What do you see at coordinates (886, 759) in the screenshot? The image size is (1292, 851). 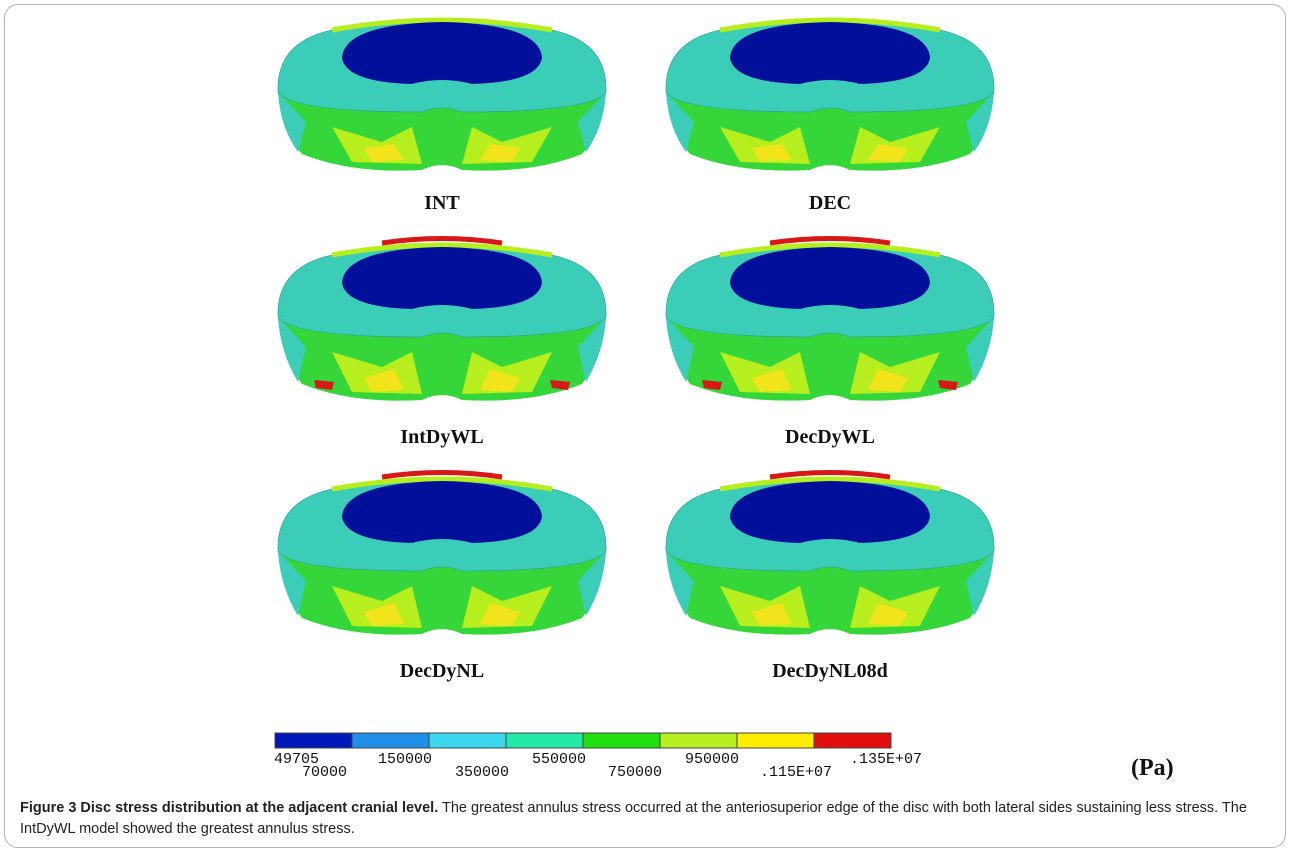 I see `colorbar-label-8: .135E+07` at bounding box center [886, 759].